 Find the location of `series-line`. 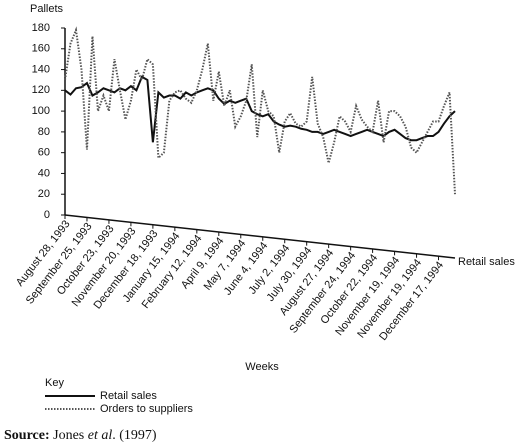

series-line is located at coordinates (260, 109).